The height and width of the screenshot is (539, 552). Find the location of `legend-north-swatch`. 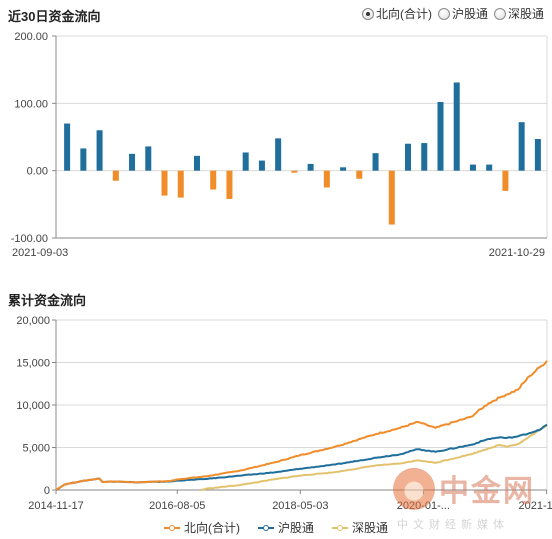

legend-north-swatch is located at coordinates (171, 527).